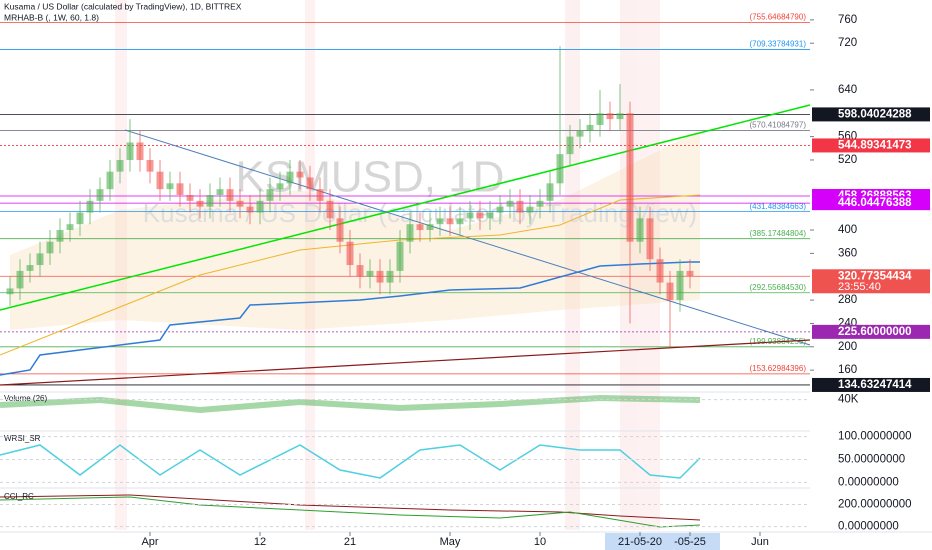 The height and width of the screenshot is (550, 932). What do you see at coordinates (350, 542) in the screenshot?
I see `x-tick-label: 21` at bounding box center [350, 542].